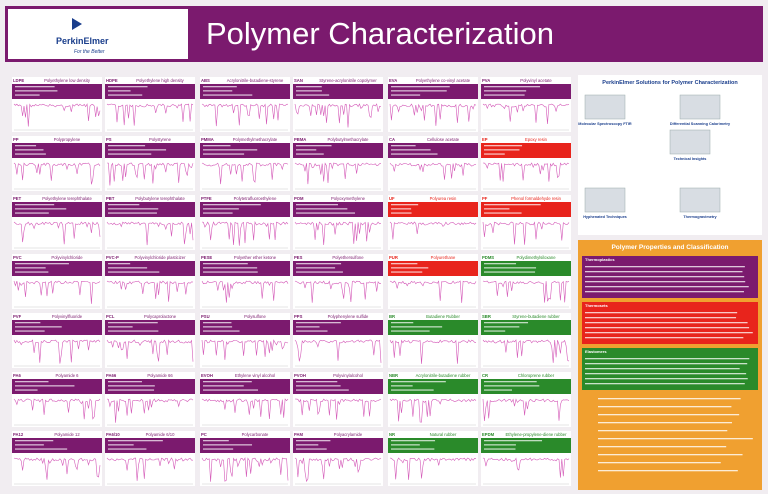 The image size is (768, 494). I want to click on polymer-name: Polycaprolactone, so click(160, 316).